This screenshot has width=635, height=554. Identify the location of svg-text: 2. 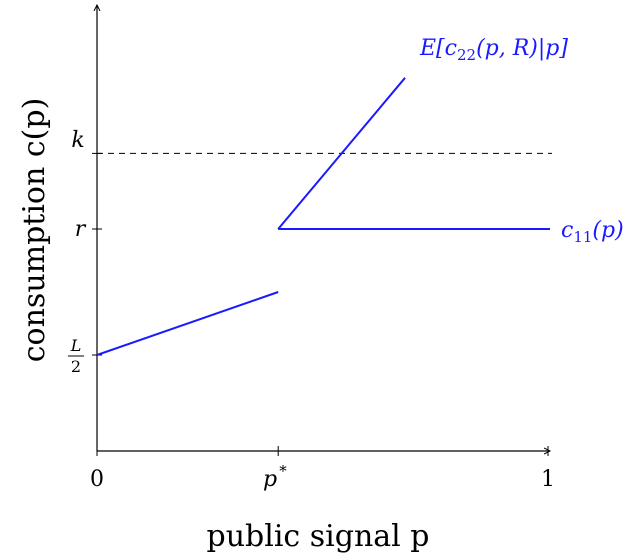
(76, 366).